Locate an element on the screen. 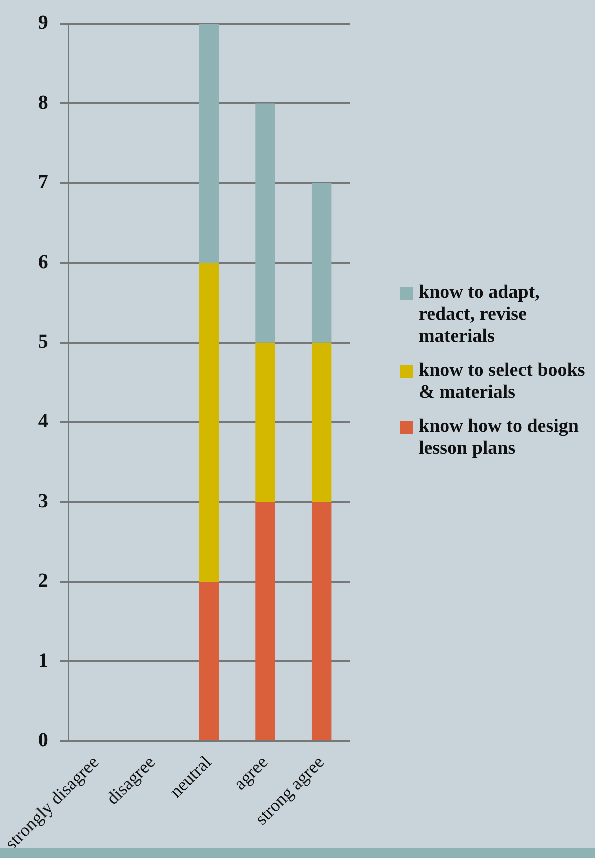 This screenshot has height=858, width=595. legend-label: know to select books & materials is located at coordinates (502, 382).